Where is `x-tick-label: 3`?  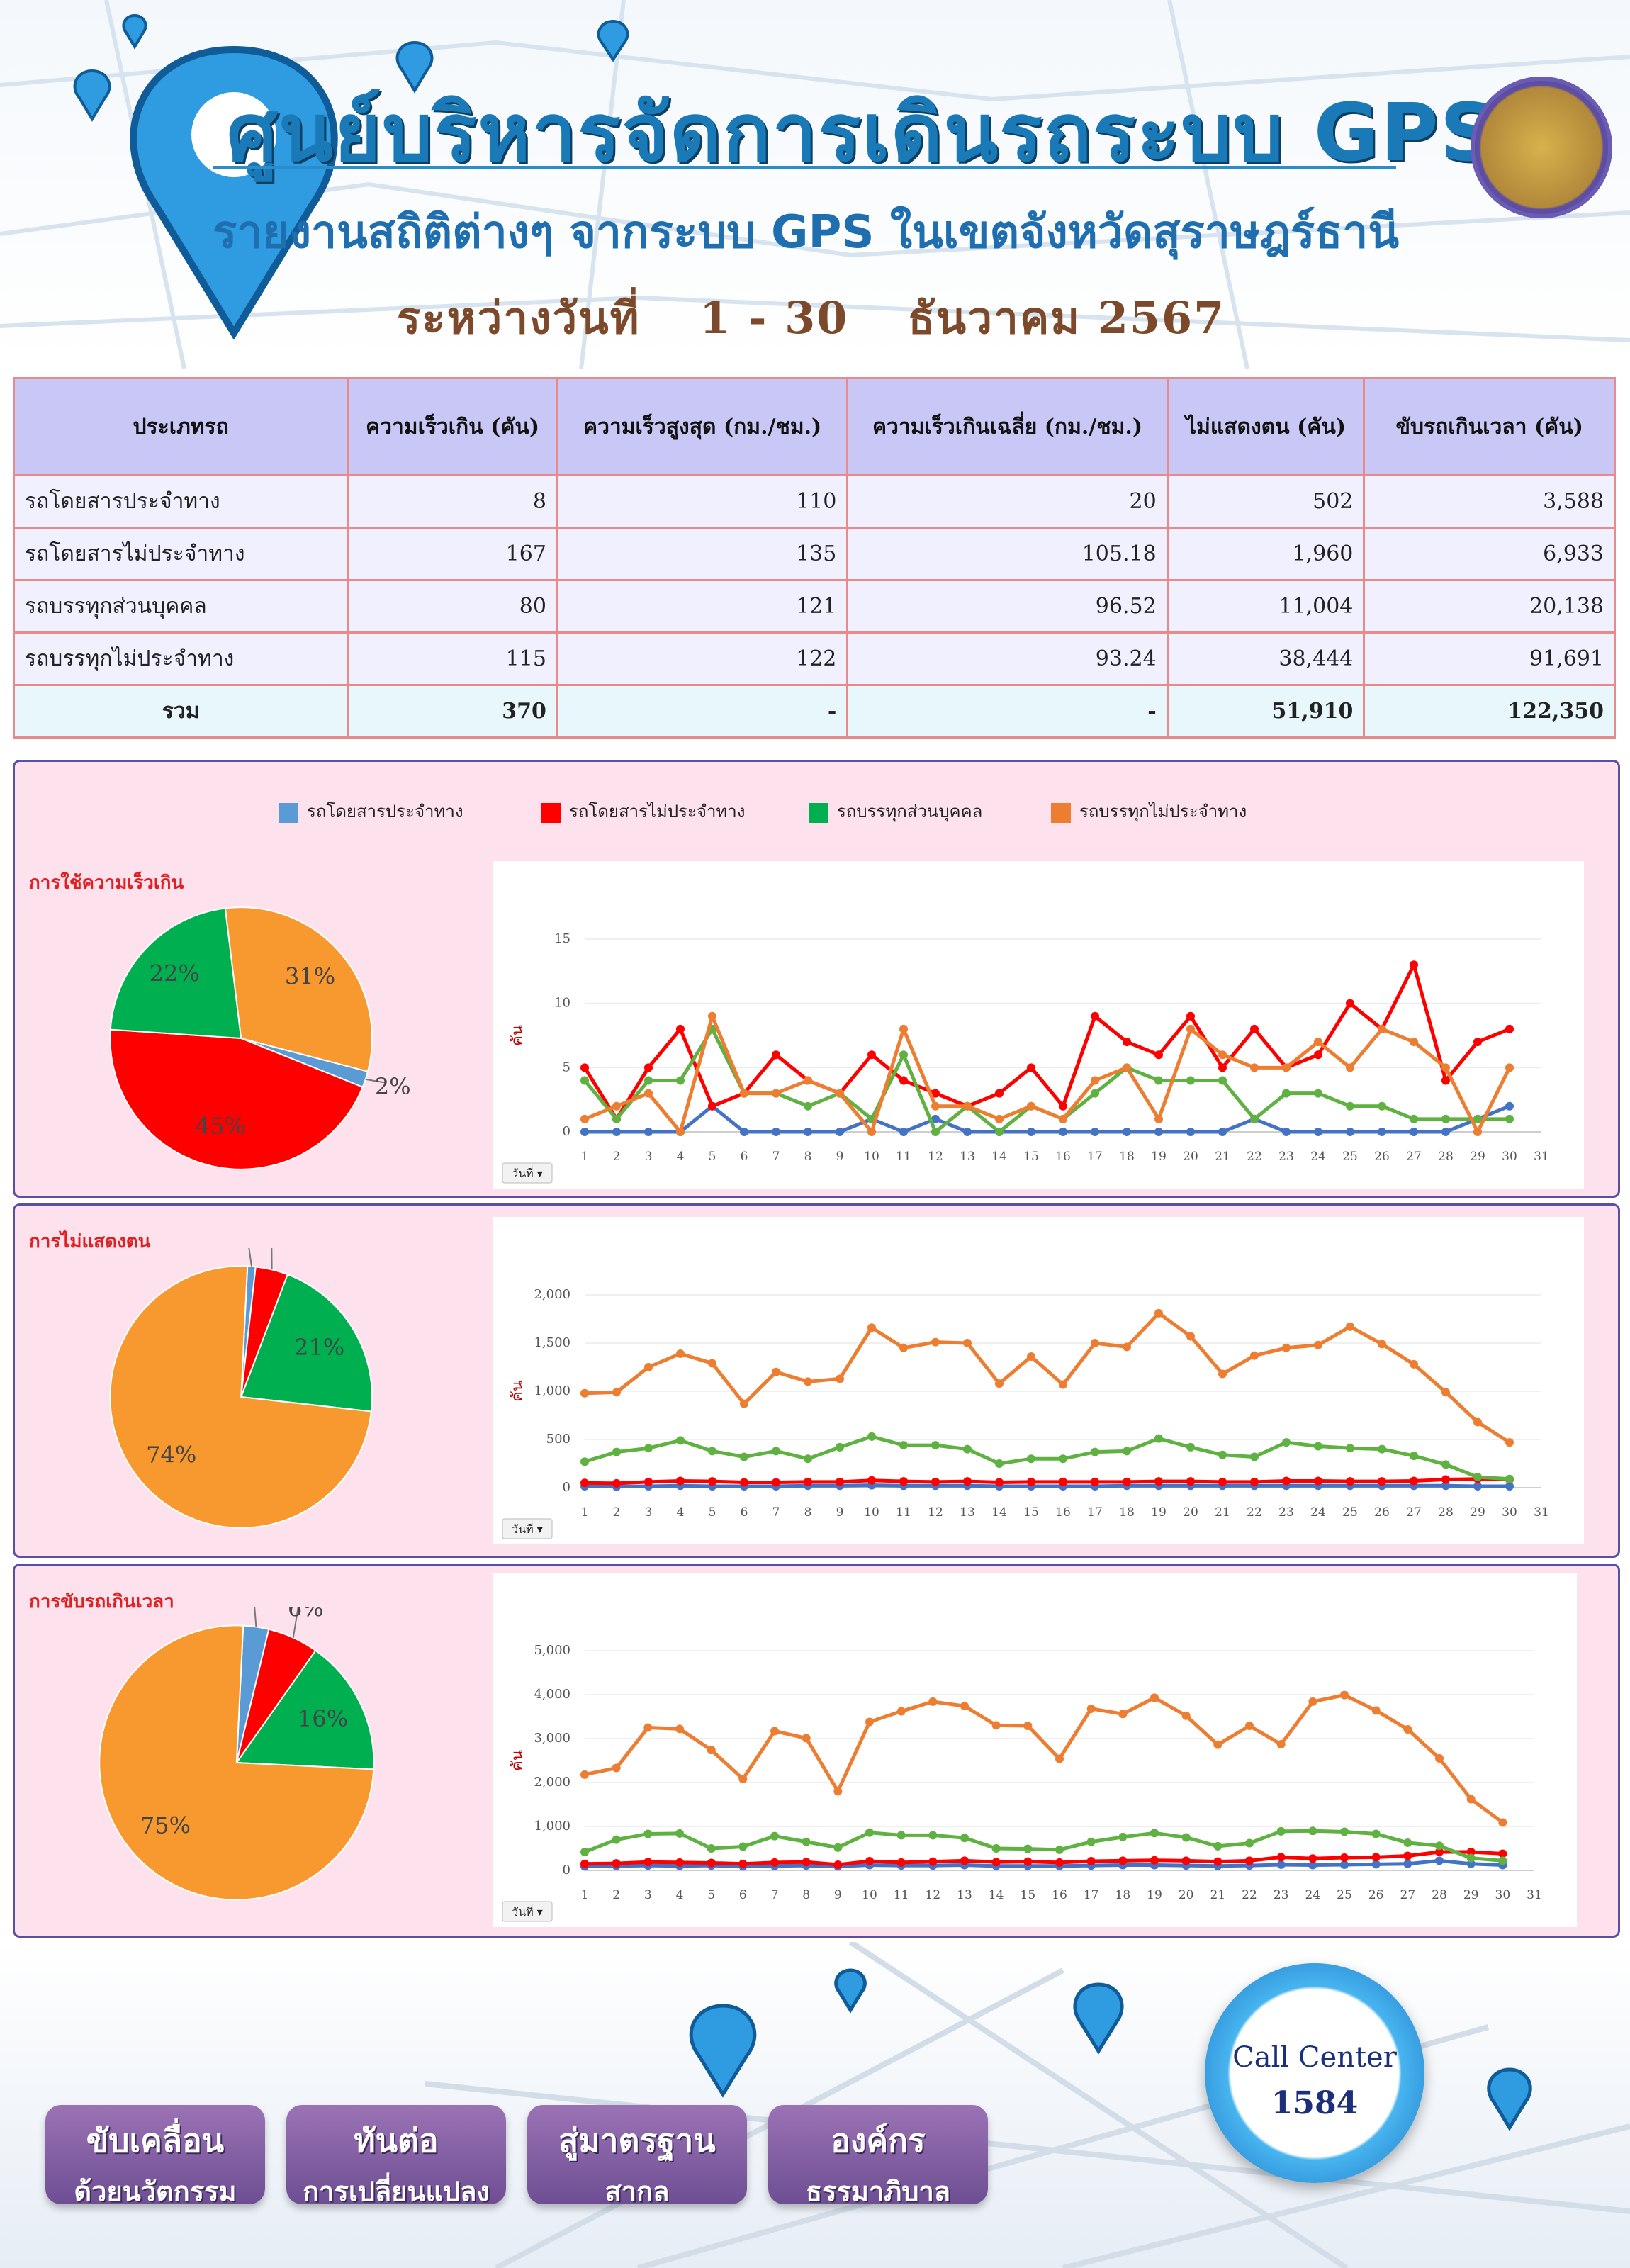 x-tick-label: 3 is located at coordinates (648, 1895).